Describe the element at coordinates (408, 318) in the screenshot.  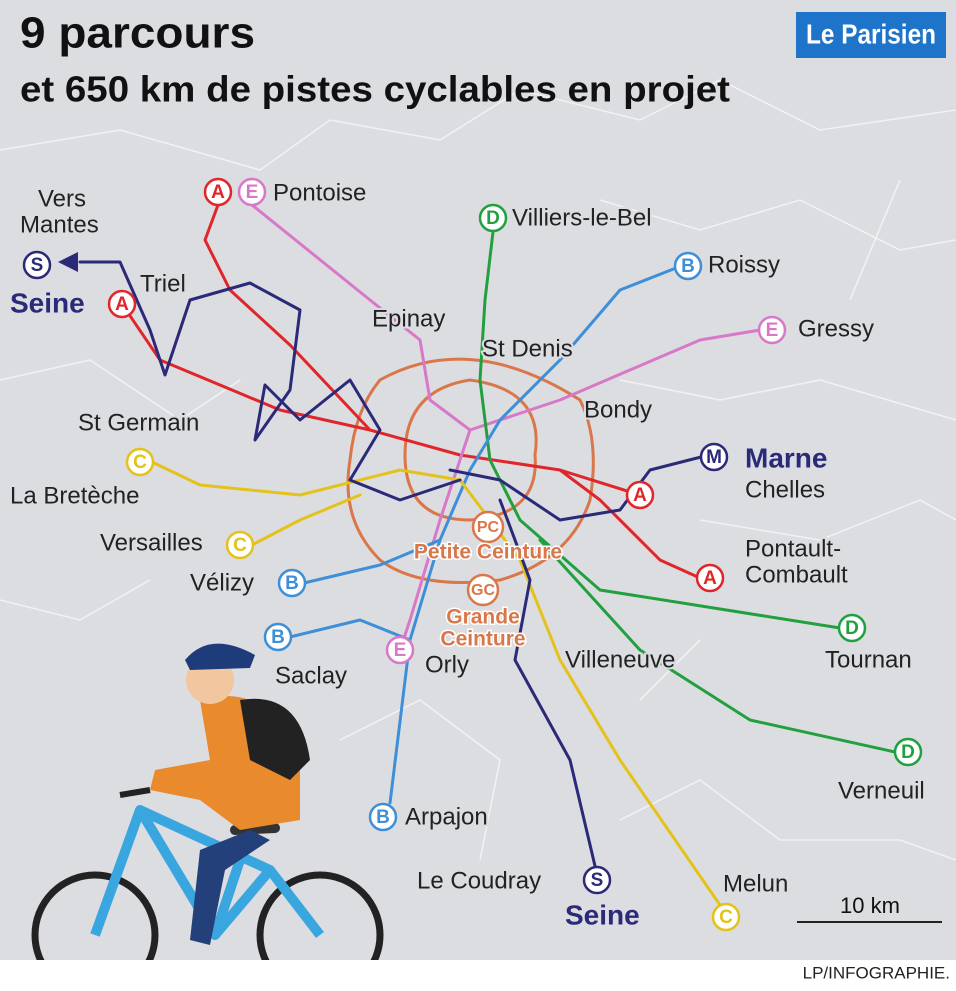
I see `place-label: Epinay` at that location.